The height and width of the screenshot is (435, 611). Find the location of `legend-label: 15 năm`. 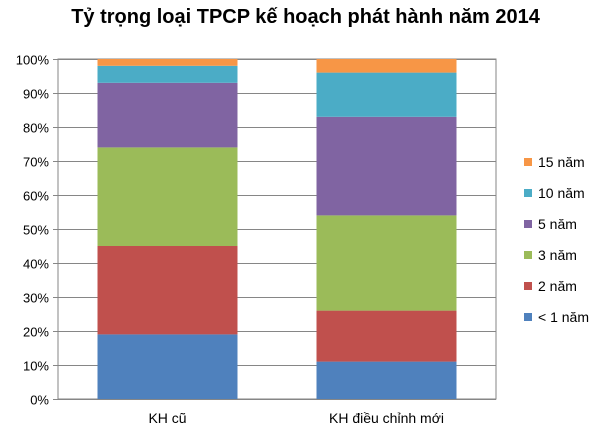

legend-label: 15 năm is located at coordinates (561, 162).